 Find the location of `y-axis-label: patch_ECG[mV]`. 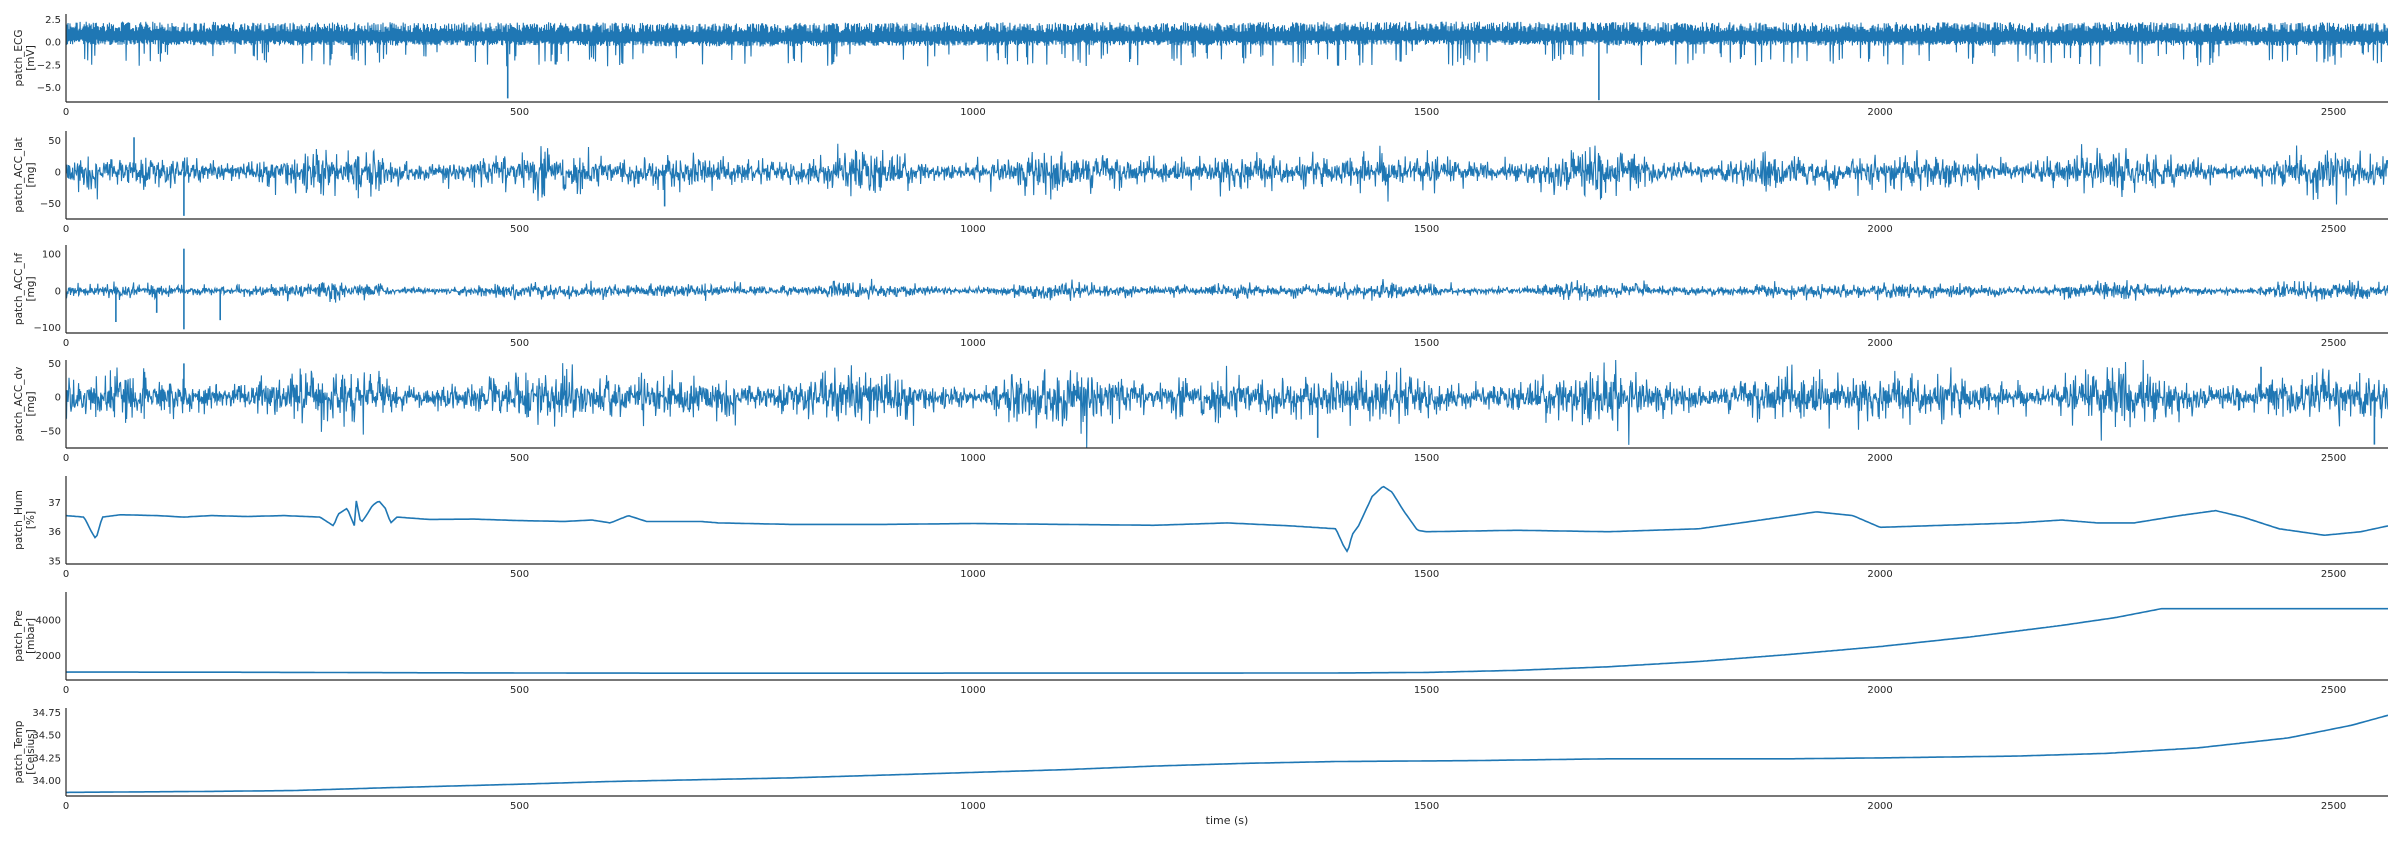

y-axis-label: patch_ECG[mV] is located at coordinates (25, 58).